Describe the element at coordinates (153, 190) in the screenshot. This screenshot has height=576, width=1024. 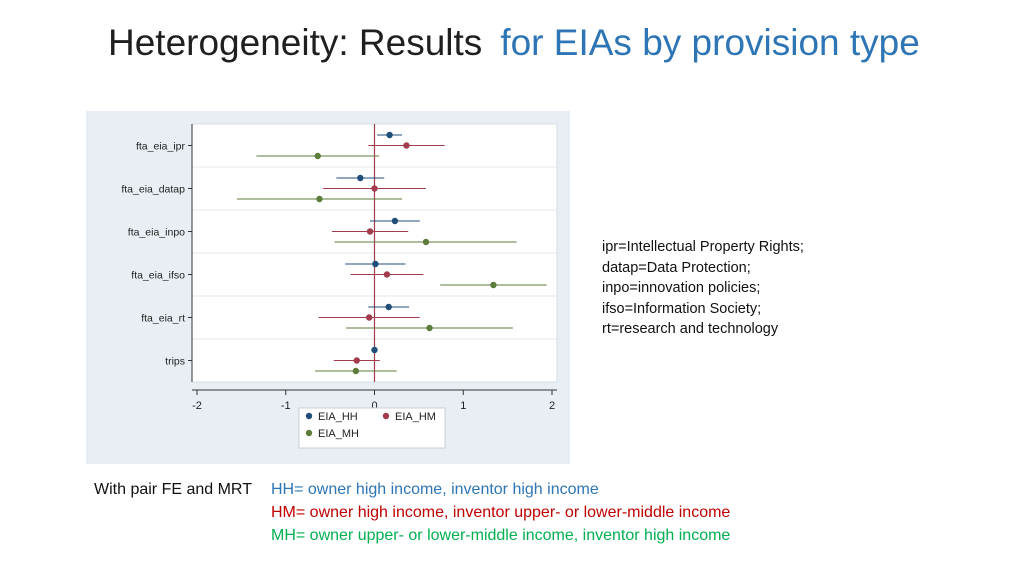
I see `y-category-label: fta_eia_datap` at that location.